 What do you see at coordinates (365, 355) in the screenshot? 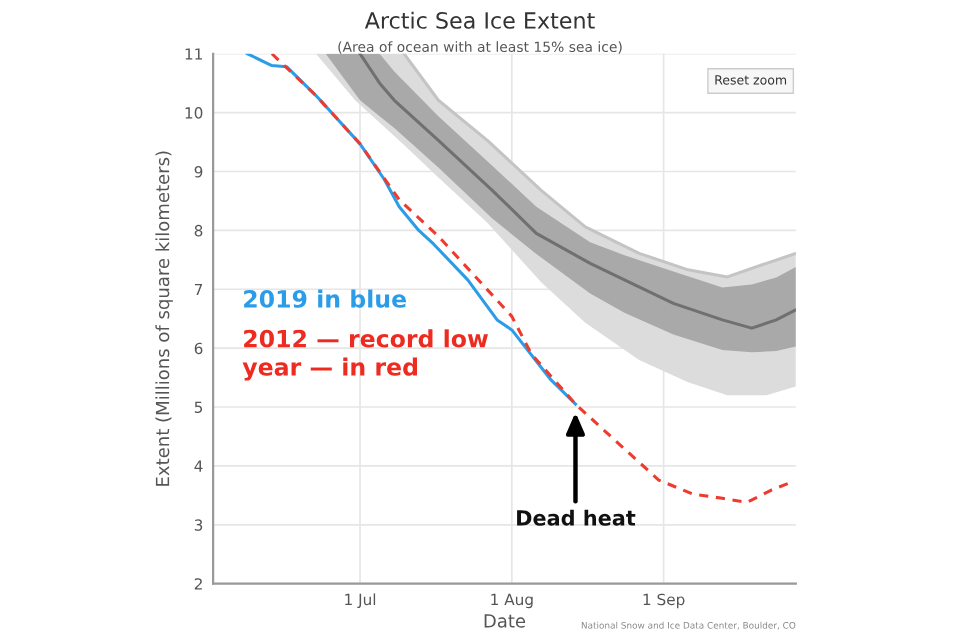
I see `annotation: 2012 — record low year — in red` at bounding box center [365, 355].